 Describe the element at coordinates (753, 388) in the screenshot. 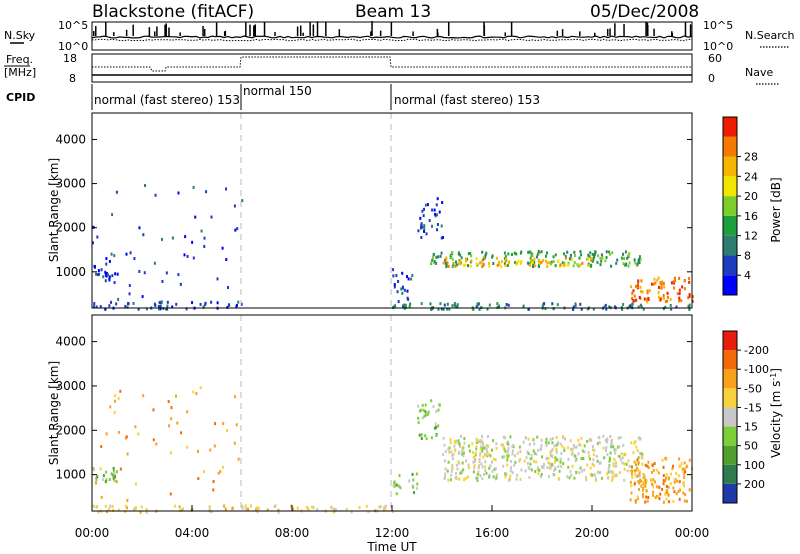

I see `colorbar-tick-label: -50` at that location.